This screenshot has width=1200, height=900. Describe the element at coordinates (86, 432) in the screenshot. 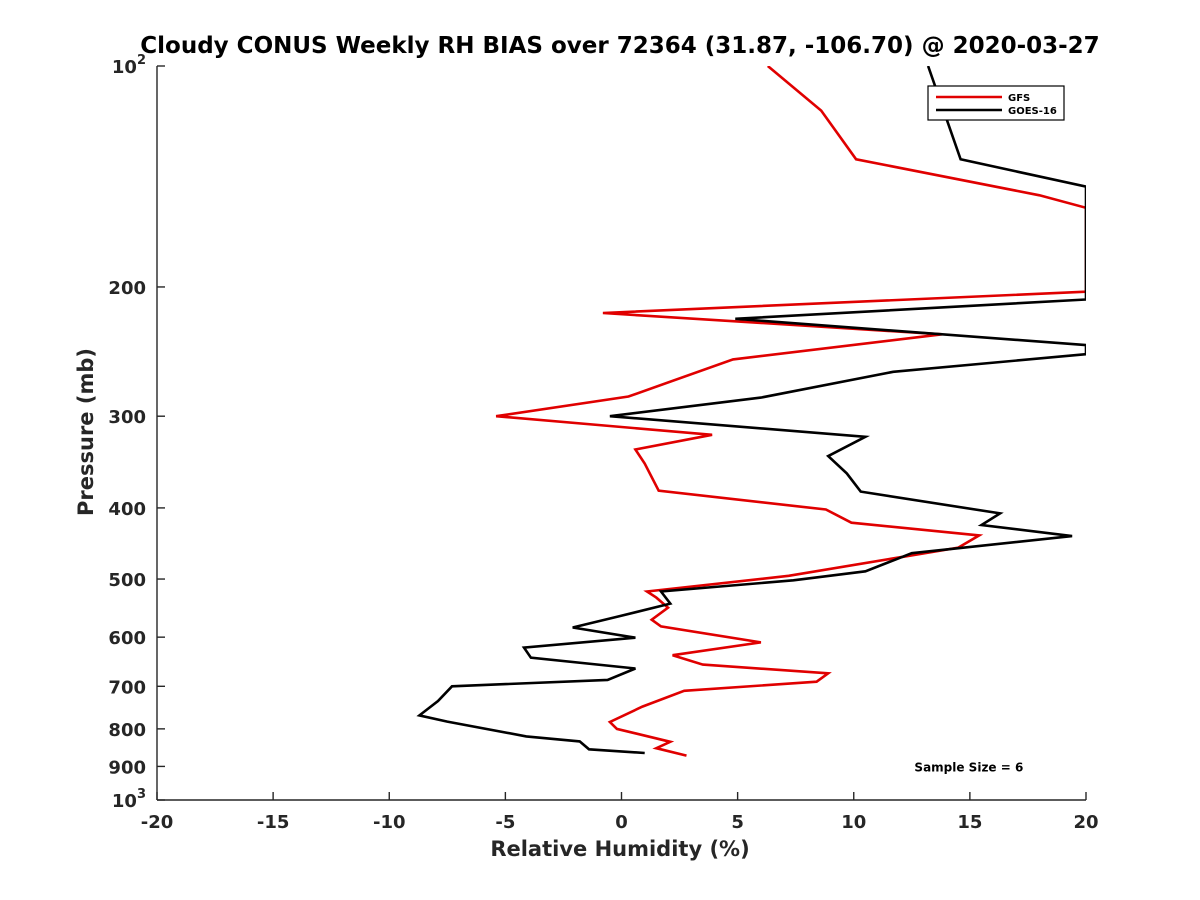

I see `y-axis-label: Pressure (mb)` at that location.